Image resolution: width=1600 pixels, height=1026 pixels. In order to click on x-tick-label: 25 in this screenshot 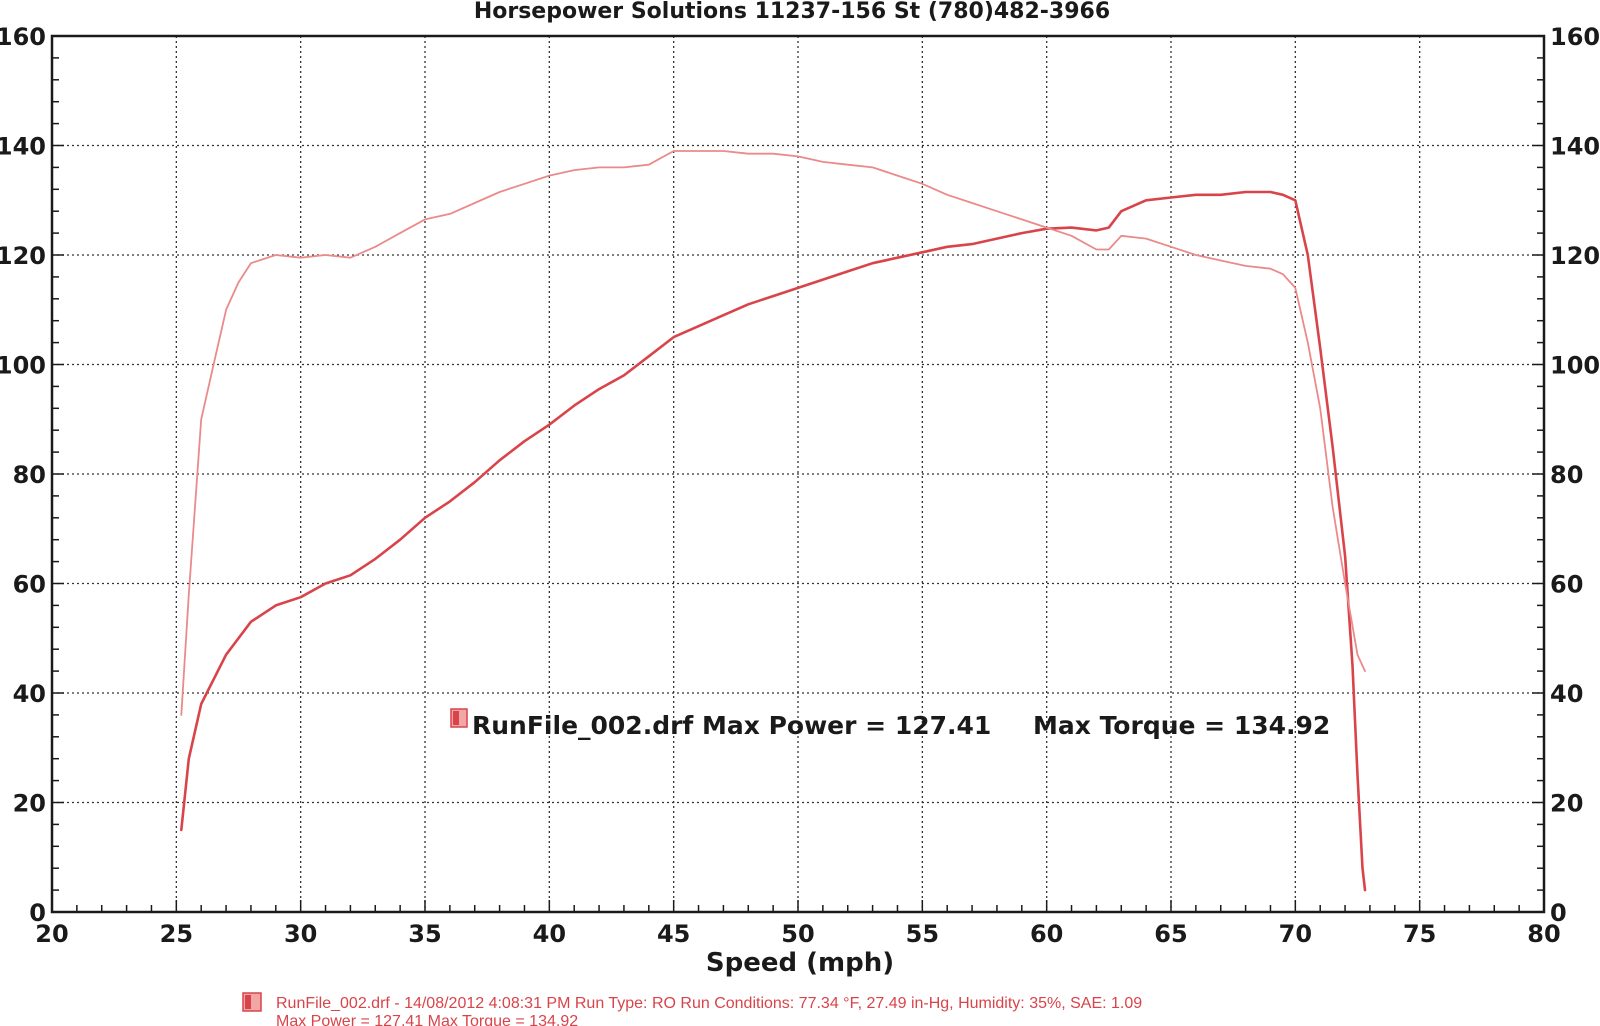, I will do `click(176, 934)`.